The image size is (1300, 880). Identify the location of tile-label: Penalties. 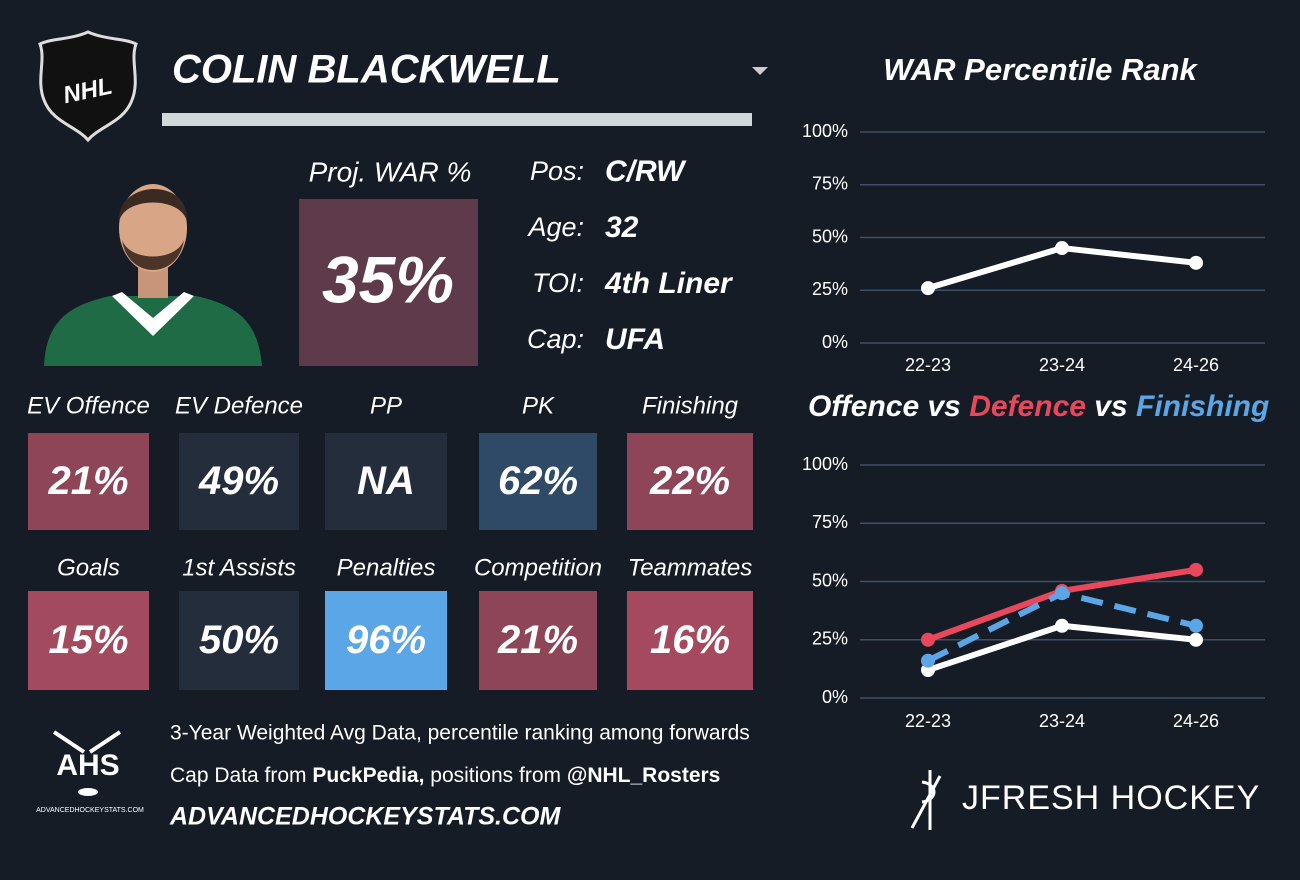
(386, 567).